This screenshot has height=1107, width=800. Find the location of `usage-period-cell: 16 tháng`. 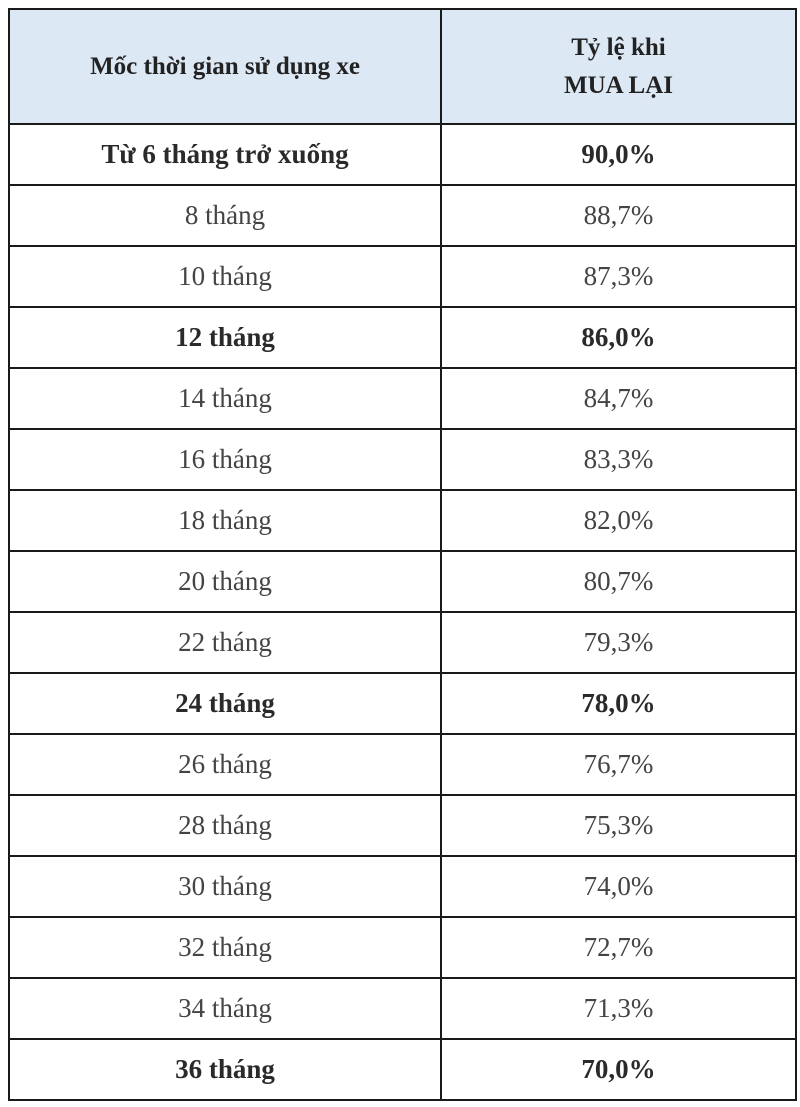

usage-period-cell: 16 tháng is located at coordinates (225, 459).